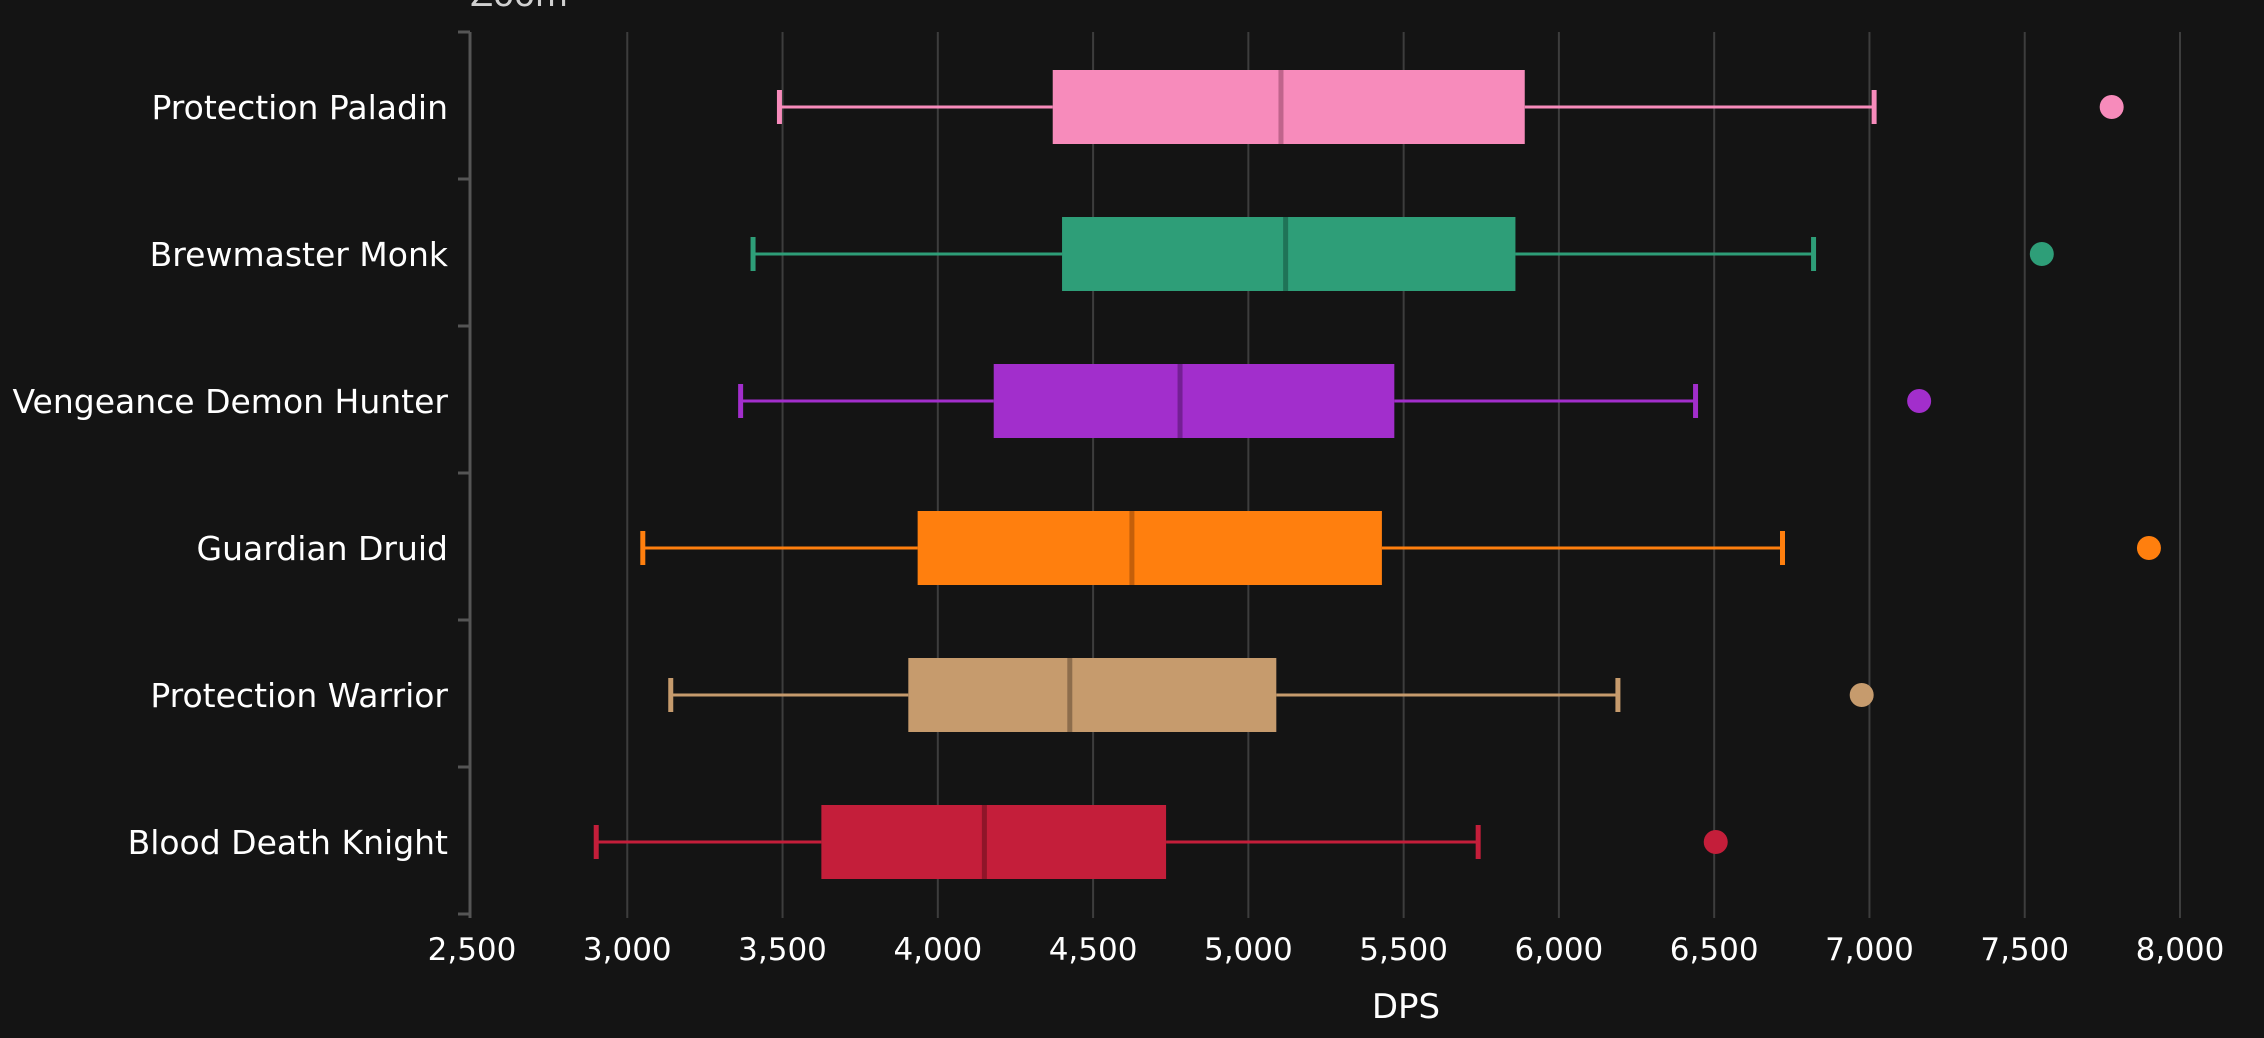 The height and width of the screenshot is (1038, 2264). Describe the element at coordinates (1248, 950) in the screenshot. I see `x-tick-label: 5,000` at that location.